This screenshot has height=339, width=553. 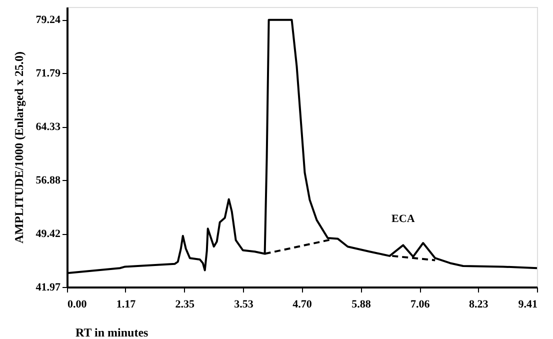 I want to click on annotation: ECA, so click(x=403, y=219).